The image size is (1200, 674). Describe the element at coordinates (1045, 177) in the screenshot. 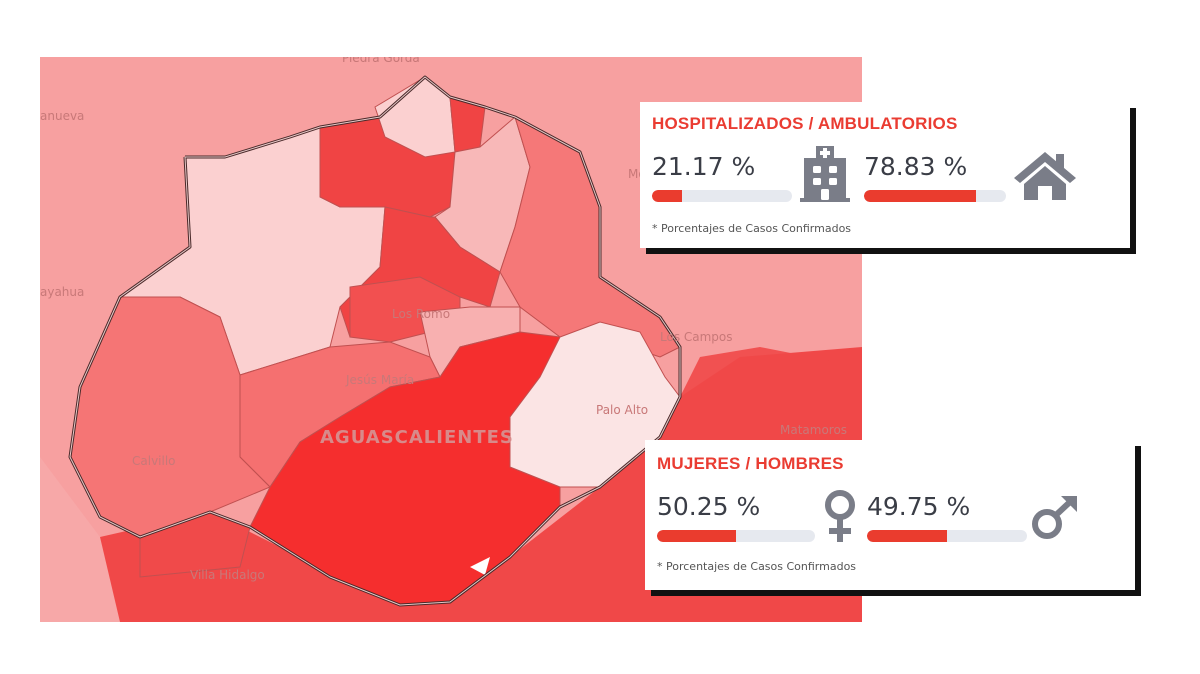

I see `house-icon` at that location.